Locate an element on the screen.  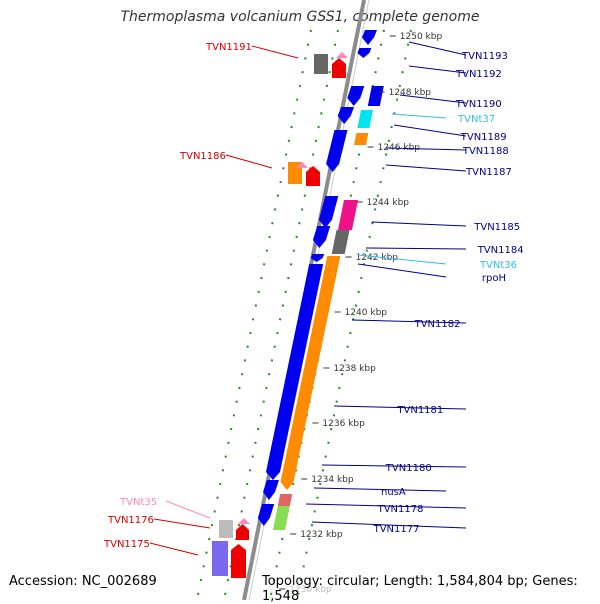
gene-tvn1185 is located at coordinates (328, 212).